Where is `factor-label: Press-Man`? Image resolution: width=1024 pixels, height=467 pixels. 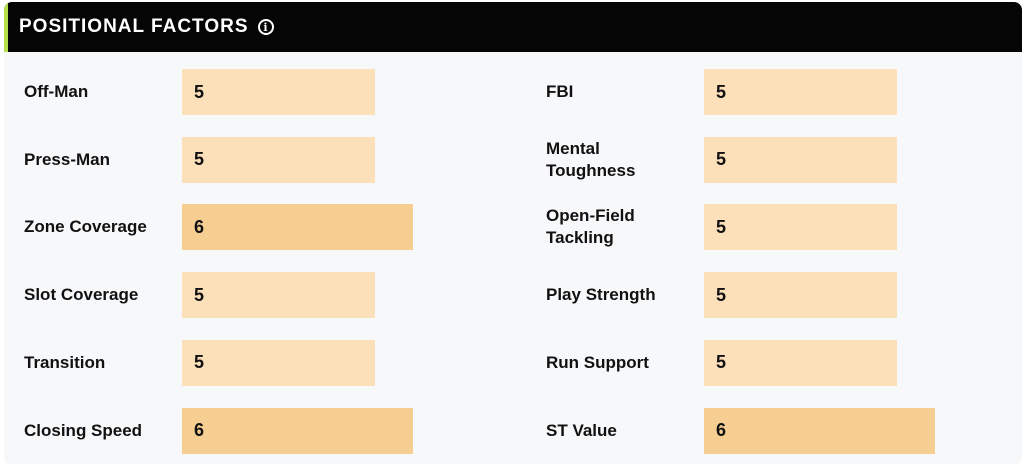 factor-label: Press-Man is located at coordinates (67, 159).